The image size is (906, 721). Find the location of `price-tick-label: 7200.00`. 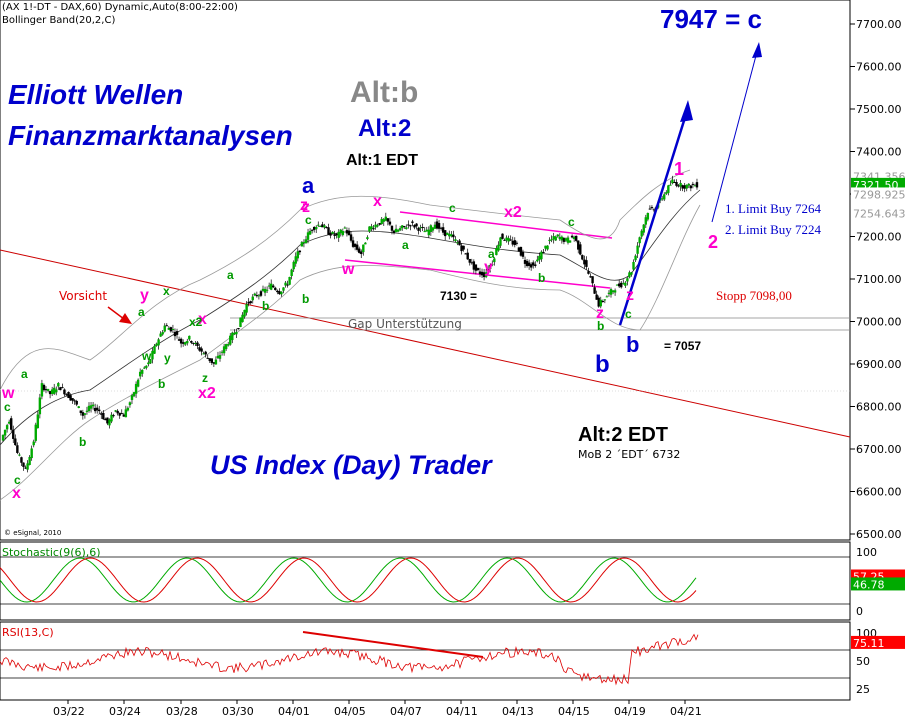

price-tick-label: 7200.00 is located at coordinates (879, 237).